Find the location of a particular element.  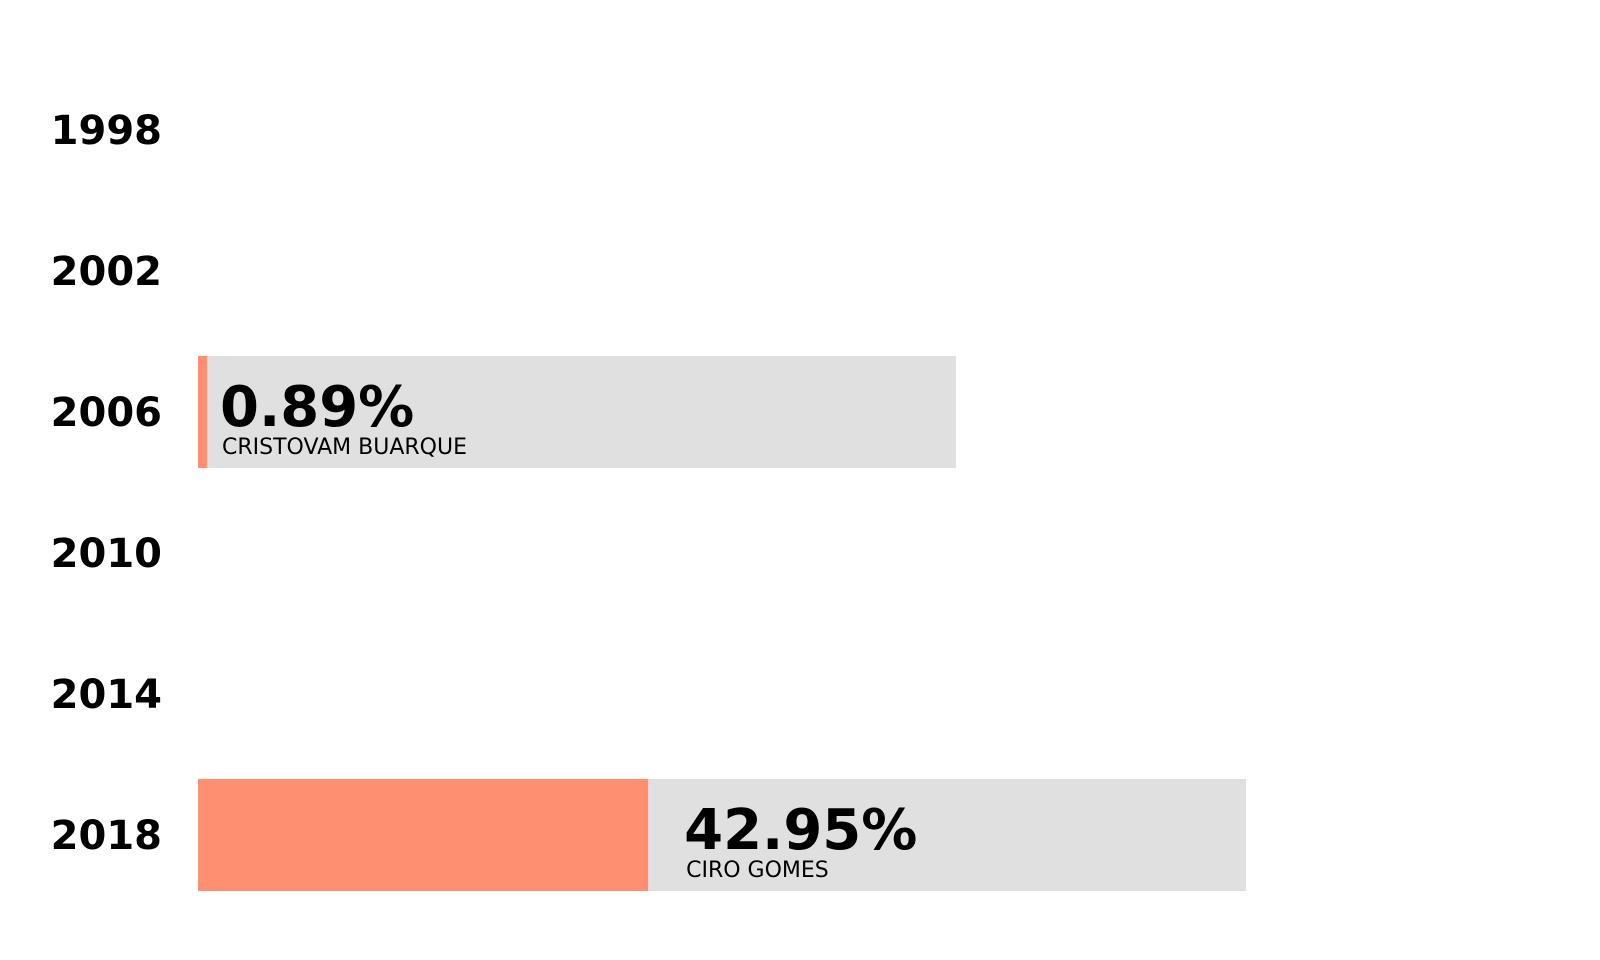

value-label-2018: 42.95% is located at coordinates (800, 830).